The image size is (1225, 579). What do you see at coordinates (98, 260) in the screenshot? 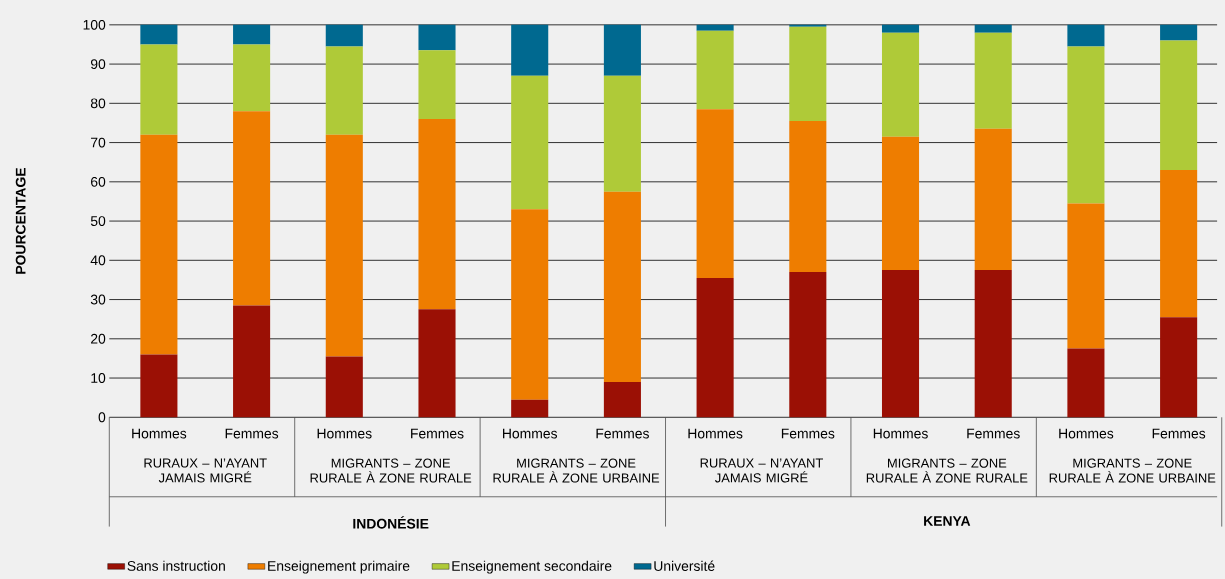
I see `y-tick-label: 40` at bounding box center [98, 260].